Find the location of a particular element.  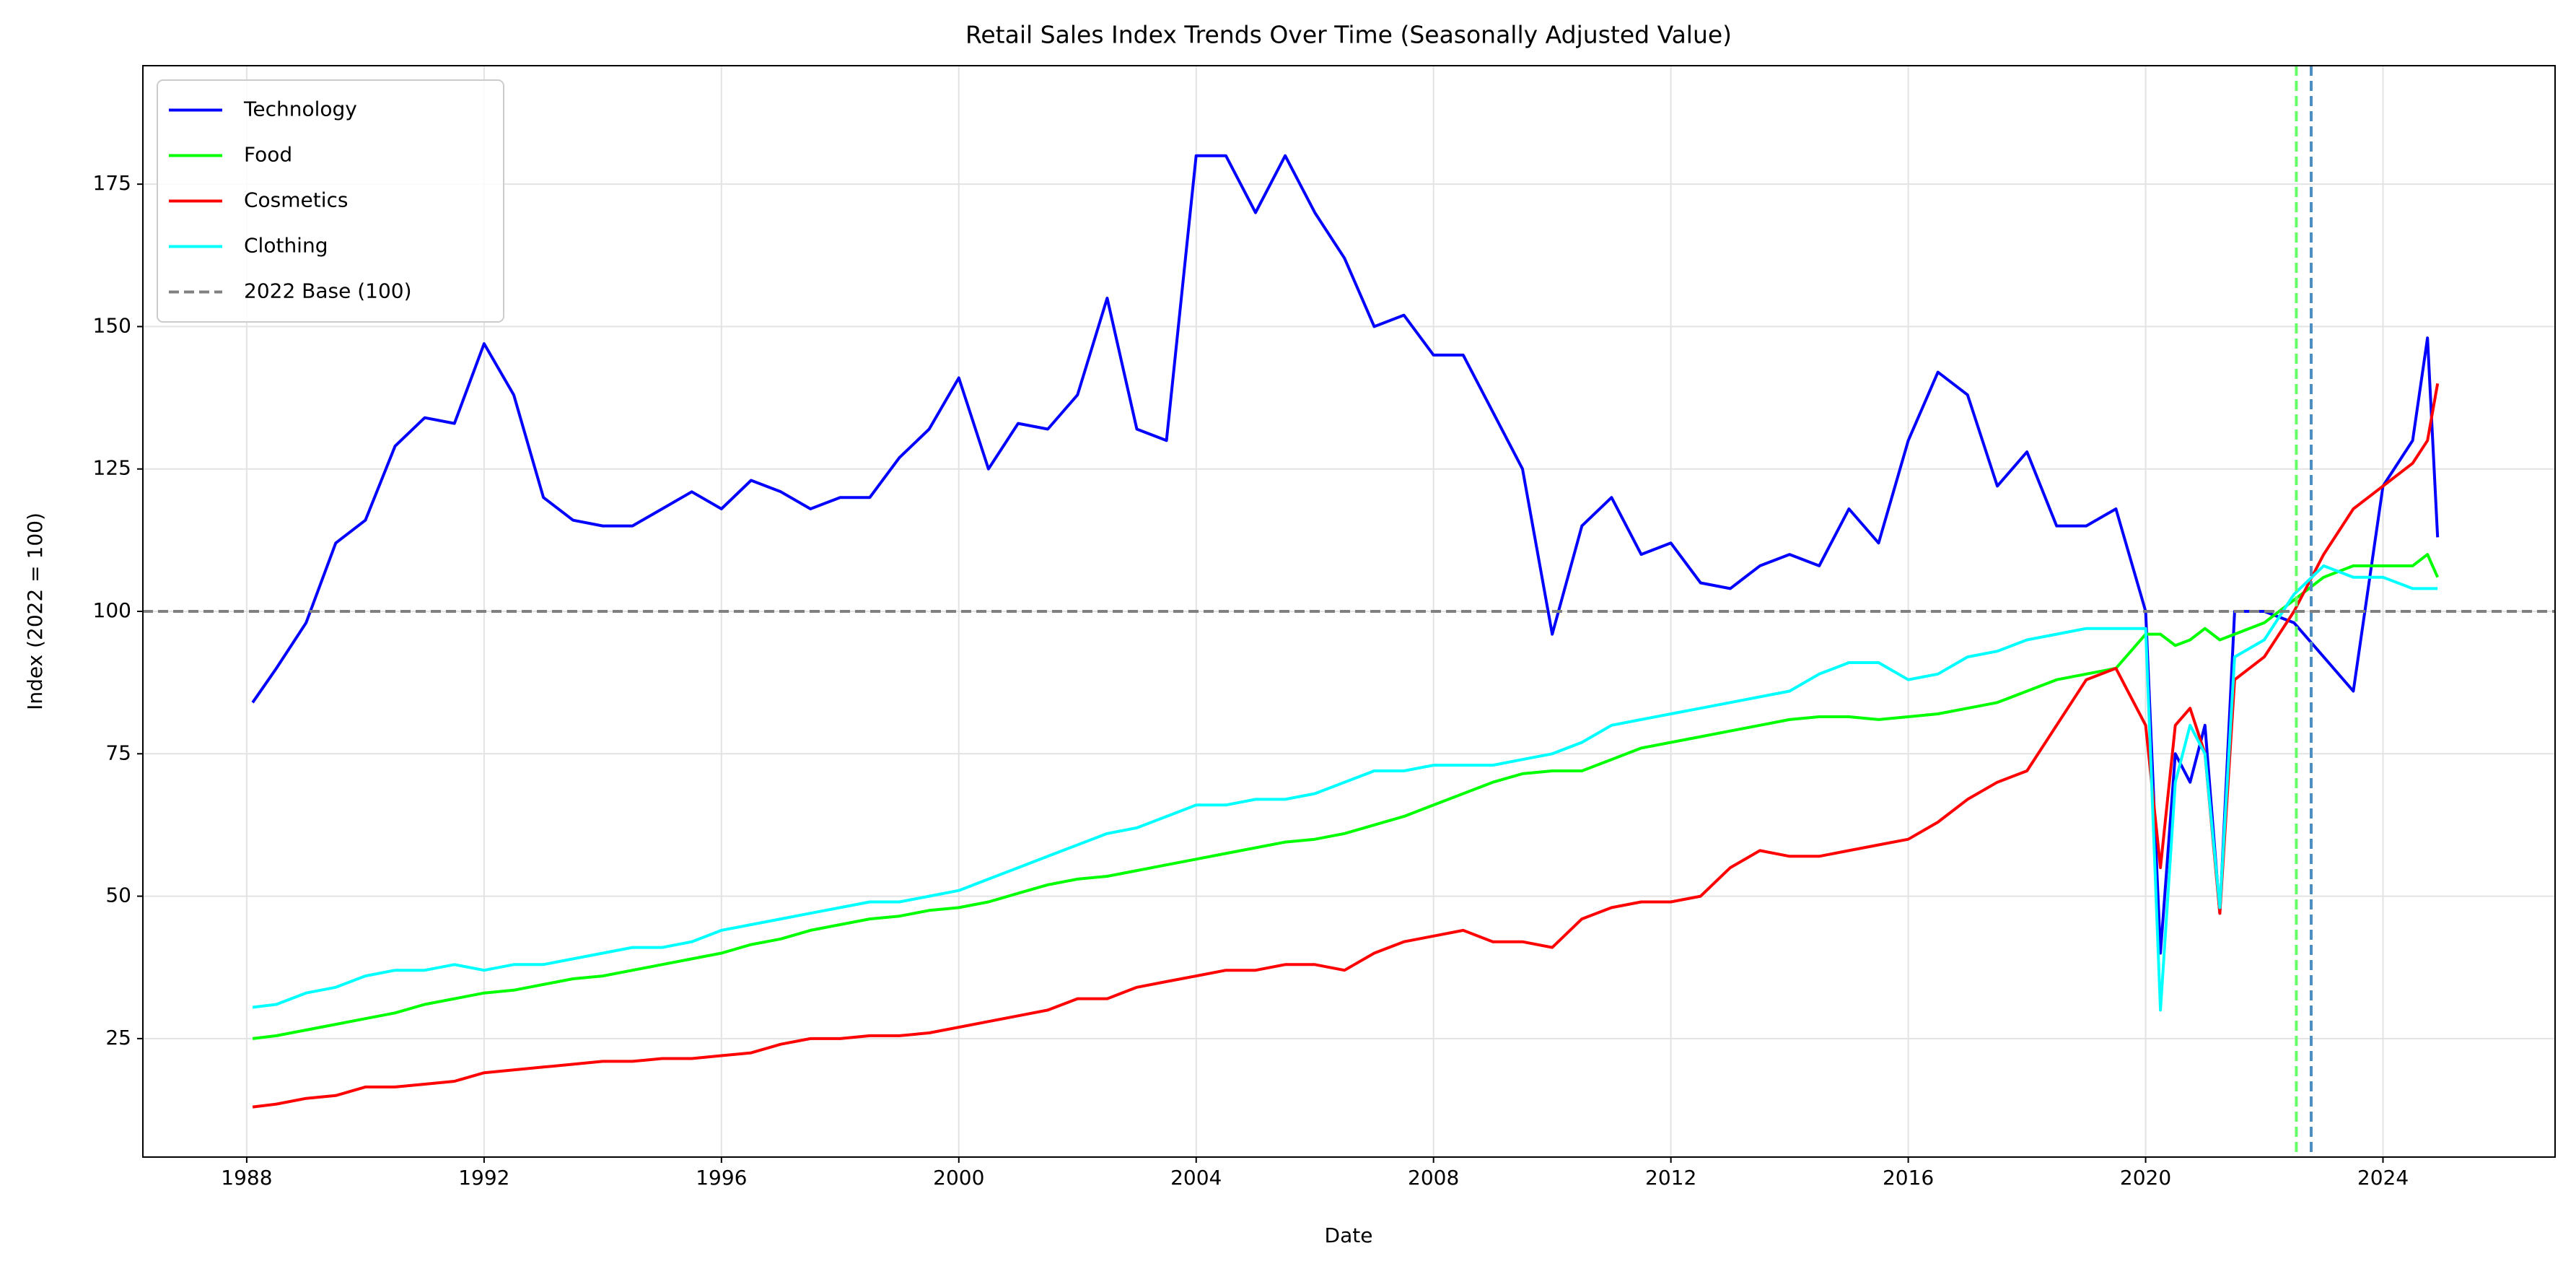

x-tick-label: 1996 is located at coordinates (721, 1178).